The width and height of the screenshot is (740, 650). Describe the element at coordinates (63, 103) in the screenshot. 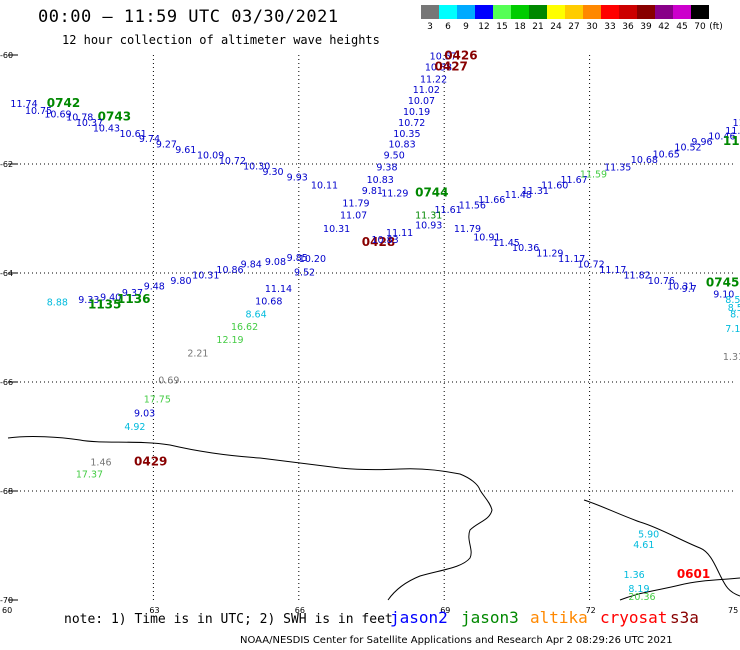

I see `pass-time-label: 0742` at that location.